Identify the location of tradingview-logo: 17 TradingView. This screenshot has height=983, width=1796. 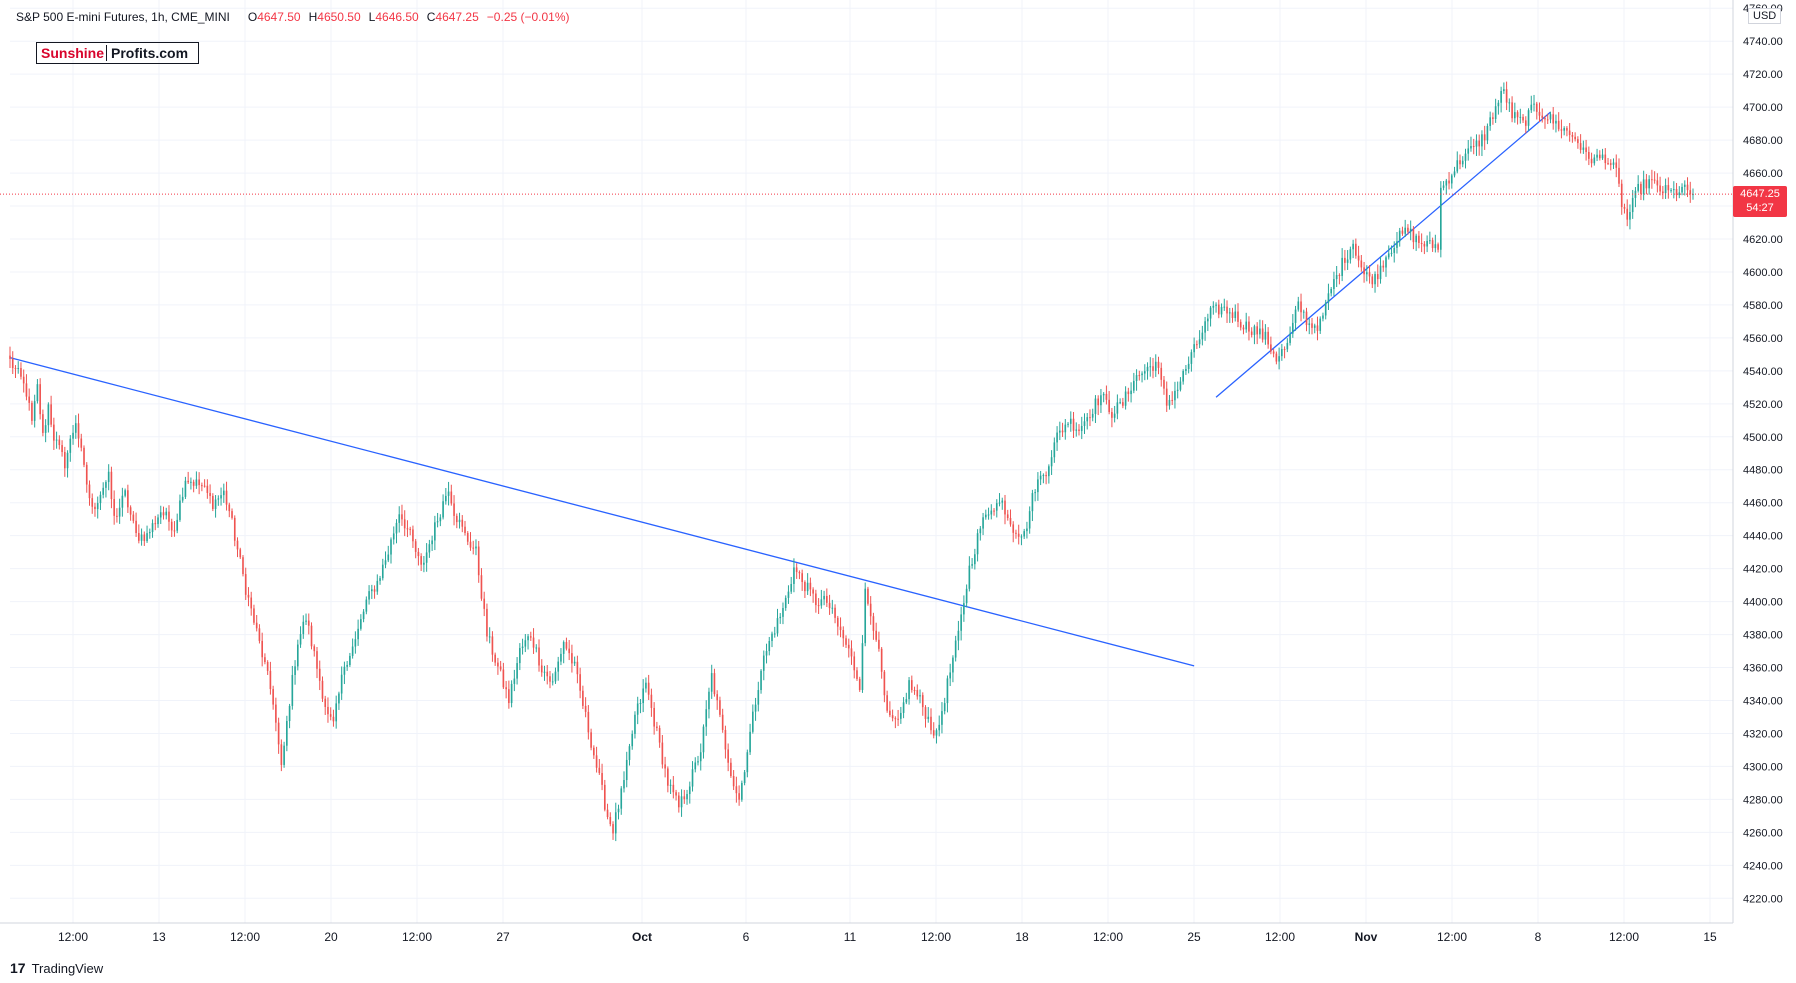
(56, 968).